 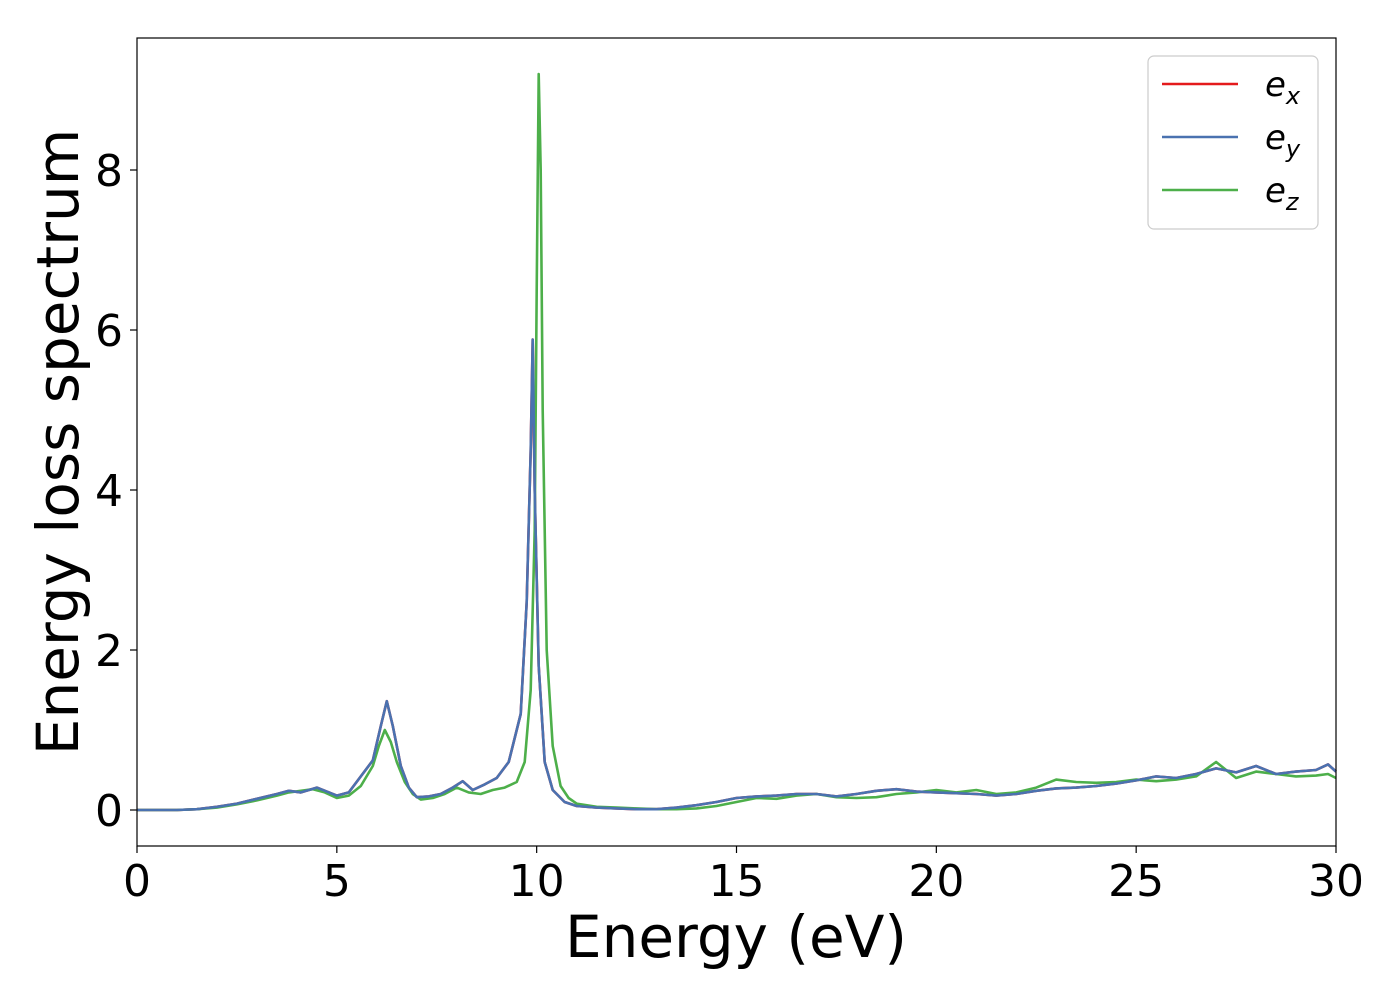 I want to click on y-axis: 0 2 4 6 8, so click(x=116, y=491).